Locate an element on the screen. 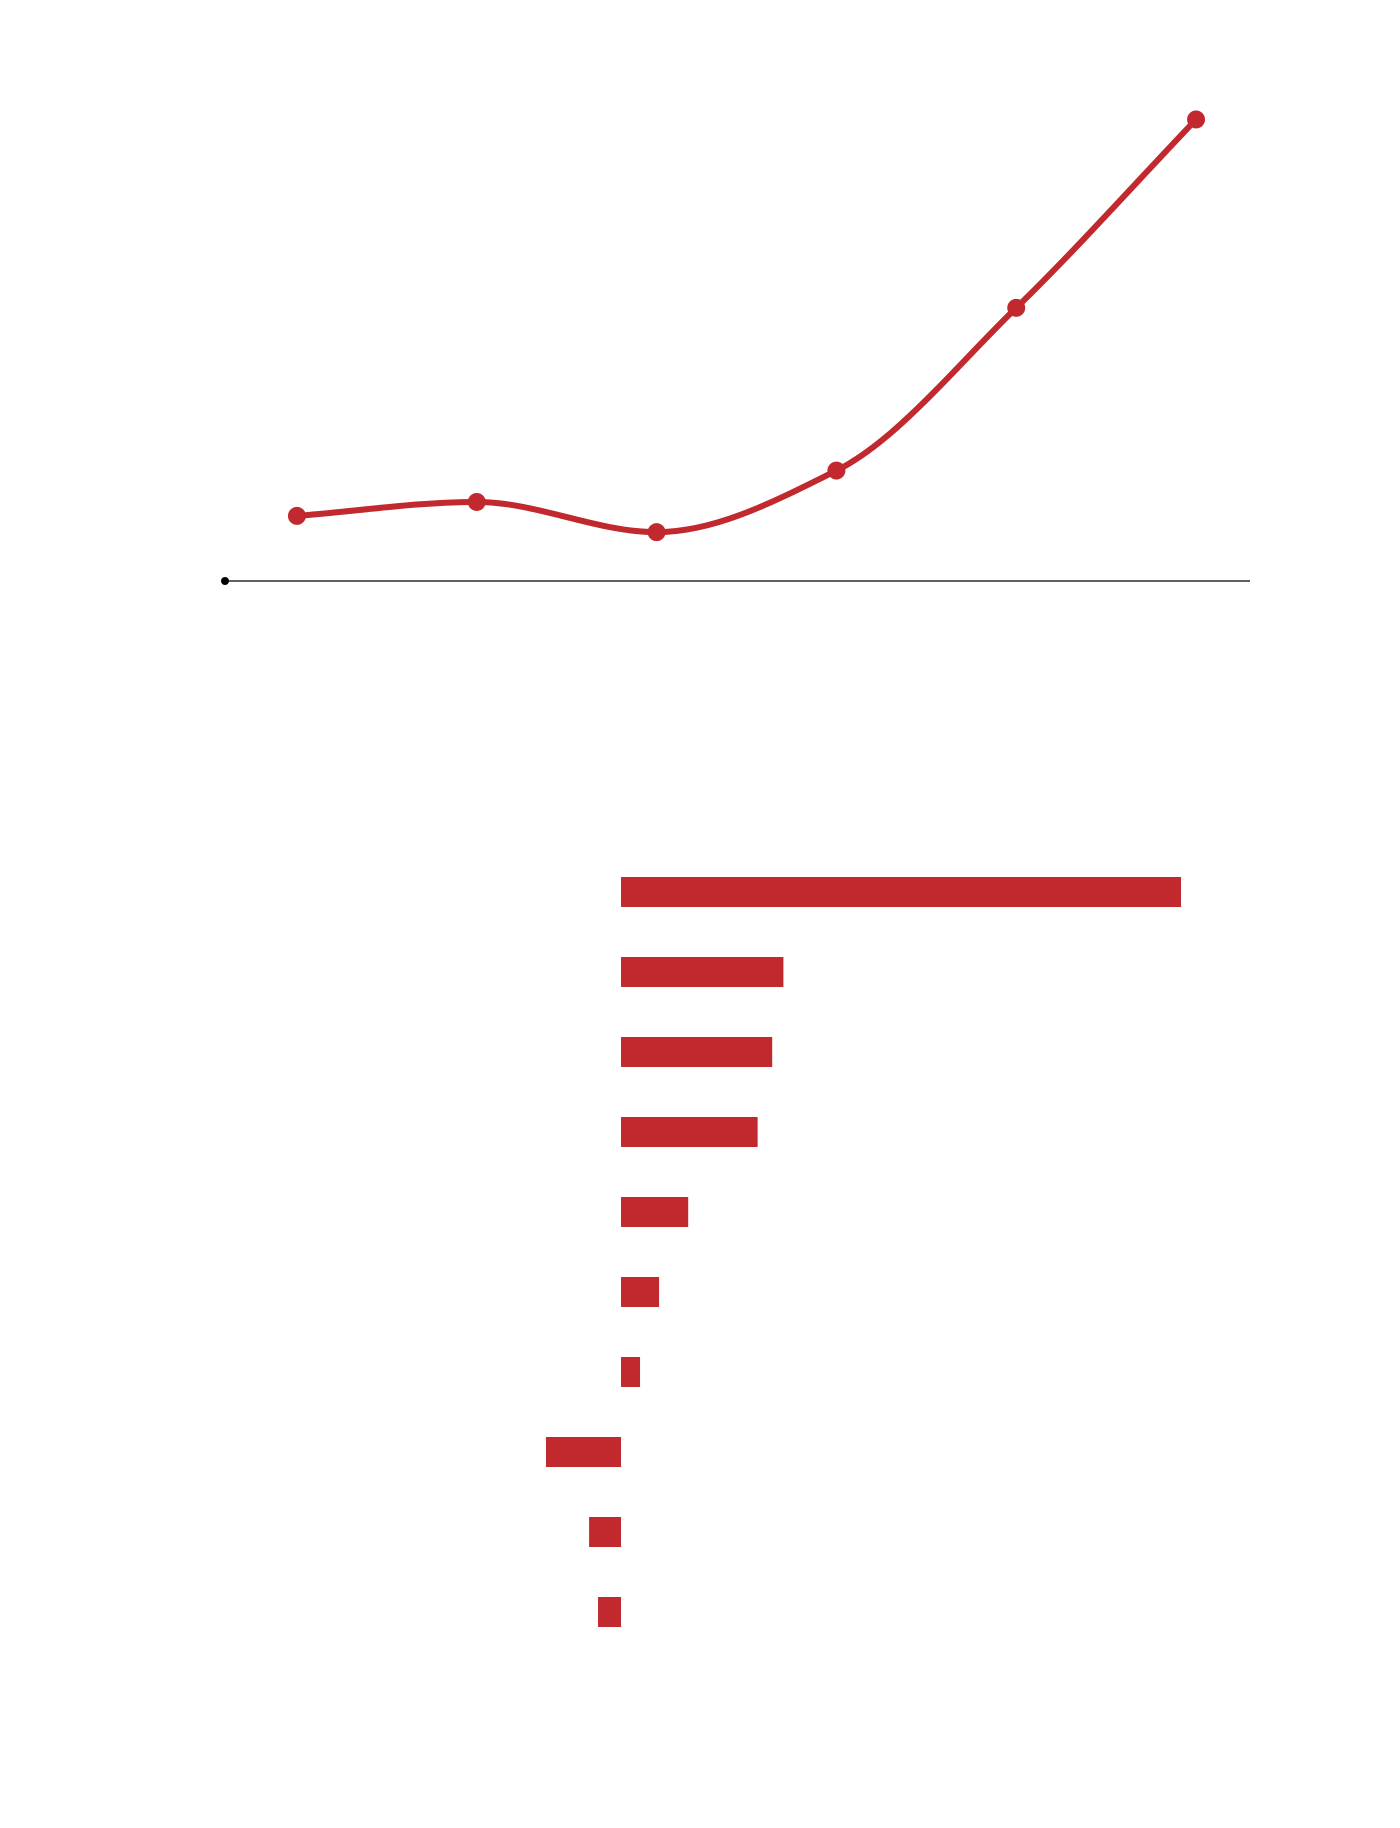 The width and height of the screenshot is (1400, 1828). line-series-path is located at coordinates (746, 326).